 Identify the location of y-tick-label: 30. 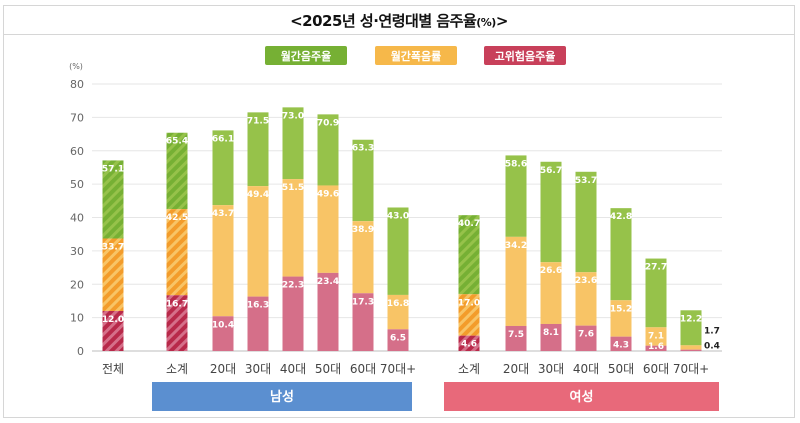
(77, 251).